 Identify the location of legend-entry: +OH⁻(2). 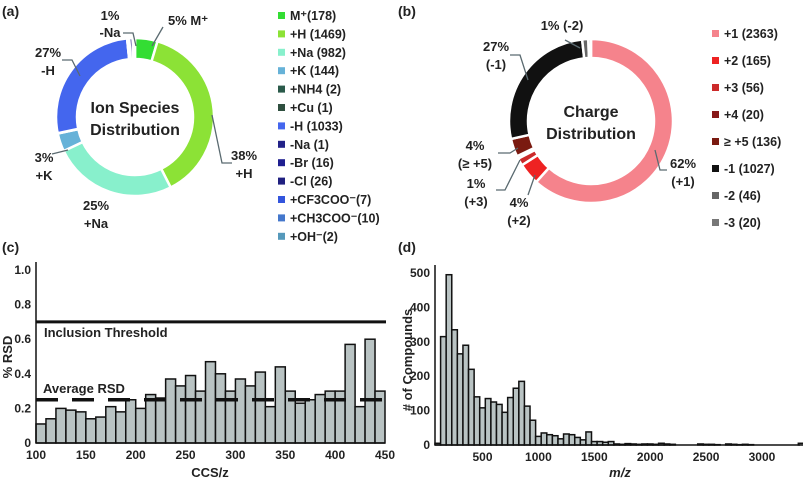
(314, 237).